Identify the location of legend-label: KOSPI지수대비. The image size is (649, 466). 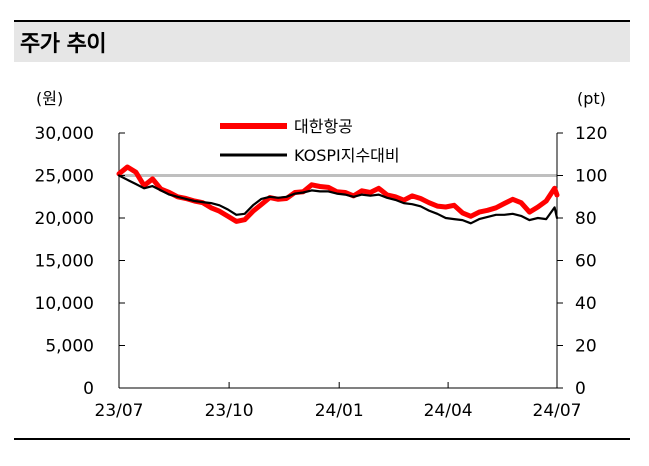
(347, 155).